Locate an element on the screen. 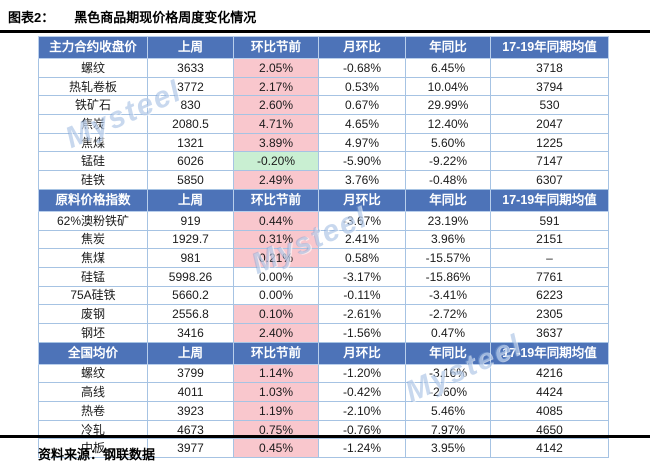 The image size is (650, 472). row-label-cell: 热卷 is located at coordinates (93, 411).